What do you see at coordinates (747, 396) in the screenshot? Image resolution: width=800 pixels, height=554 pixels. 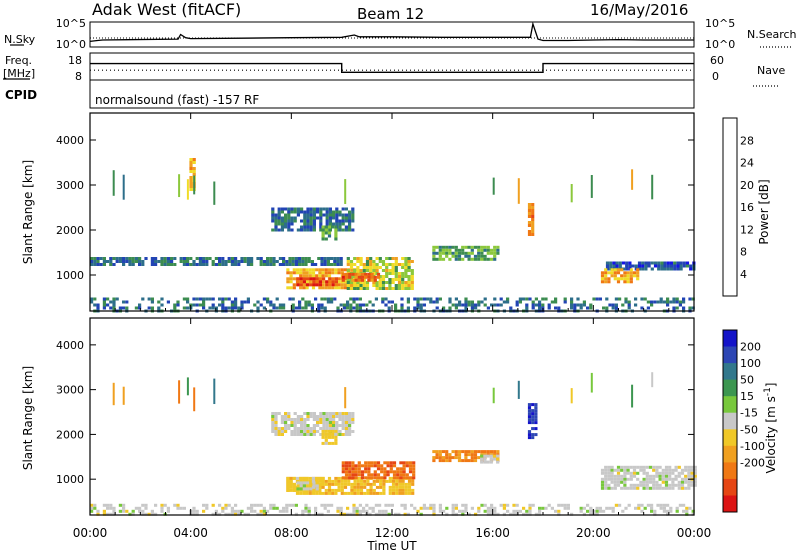 I see `velocity-colorbar-tick: 15` at bounding box center [747, 396].